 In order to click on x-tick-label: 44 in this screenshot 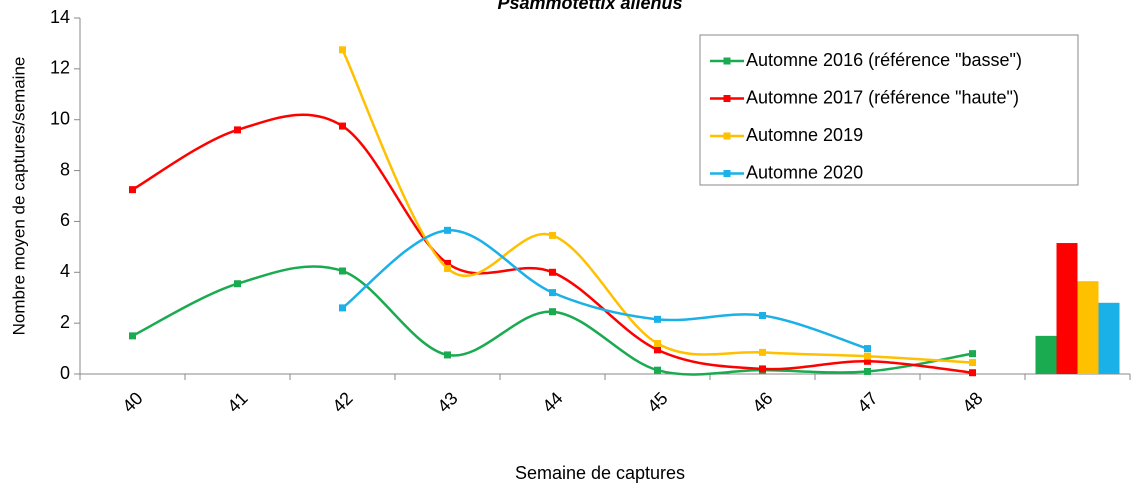, I will do `click(552, 402)`.